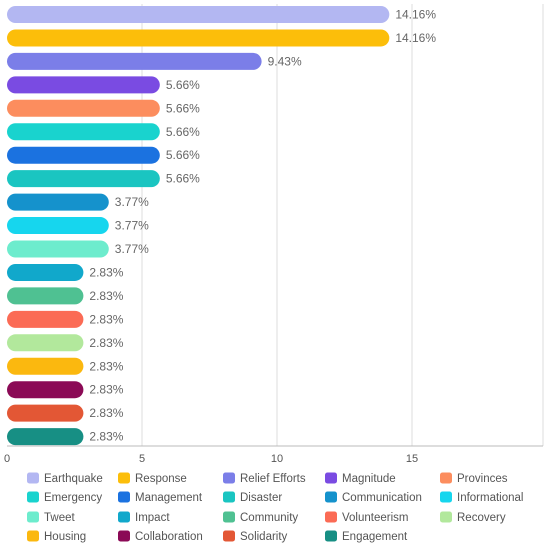 The height and width of the screenshot is (550, 550). Describe the element at coordinates (261, 498) in the screenshot. I see `legend-label-7: Disaster` at that location.